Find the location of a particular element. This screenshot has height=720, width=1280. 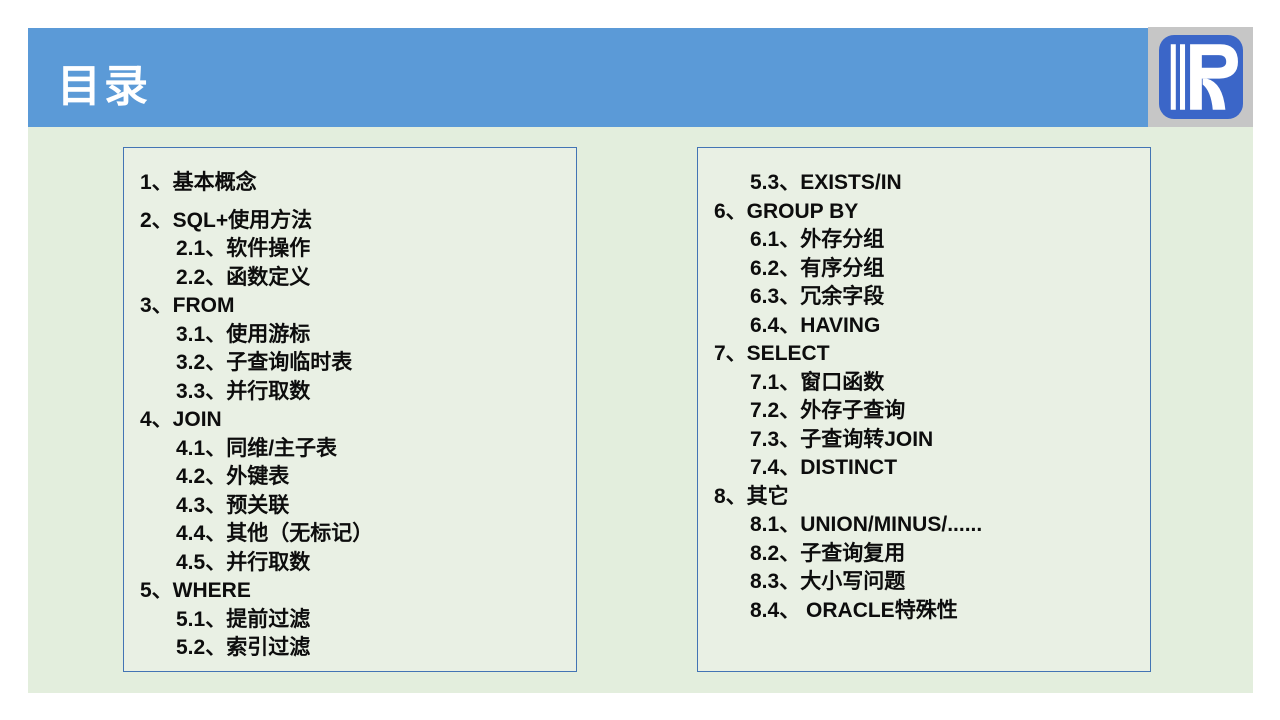

toc-item: 7.1、窗口函数 is located at coordinates (817, 382).